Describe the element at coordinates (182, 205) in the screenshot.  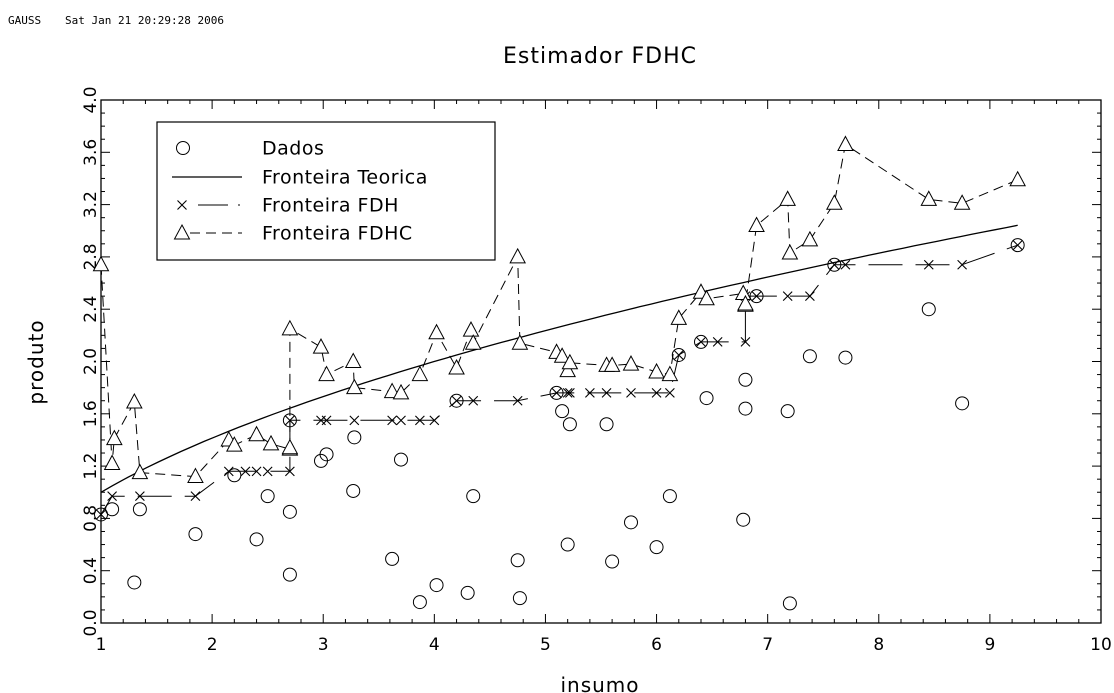
I see `legend-symbol-fdh` at that location.